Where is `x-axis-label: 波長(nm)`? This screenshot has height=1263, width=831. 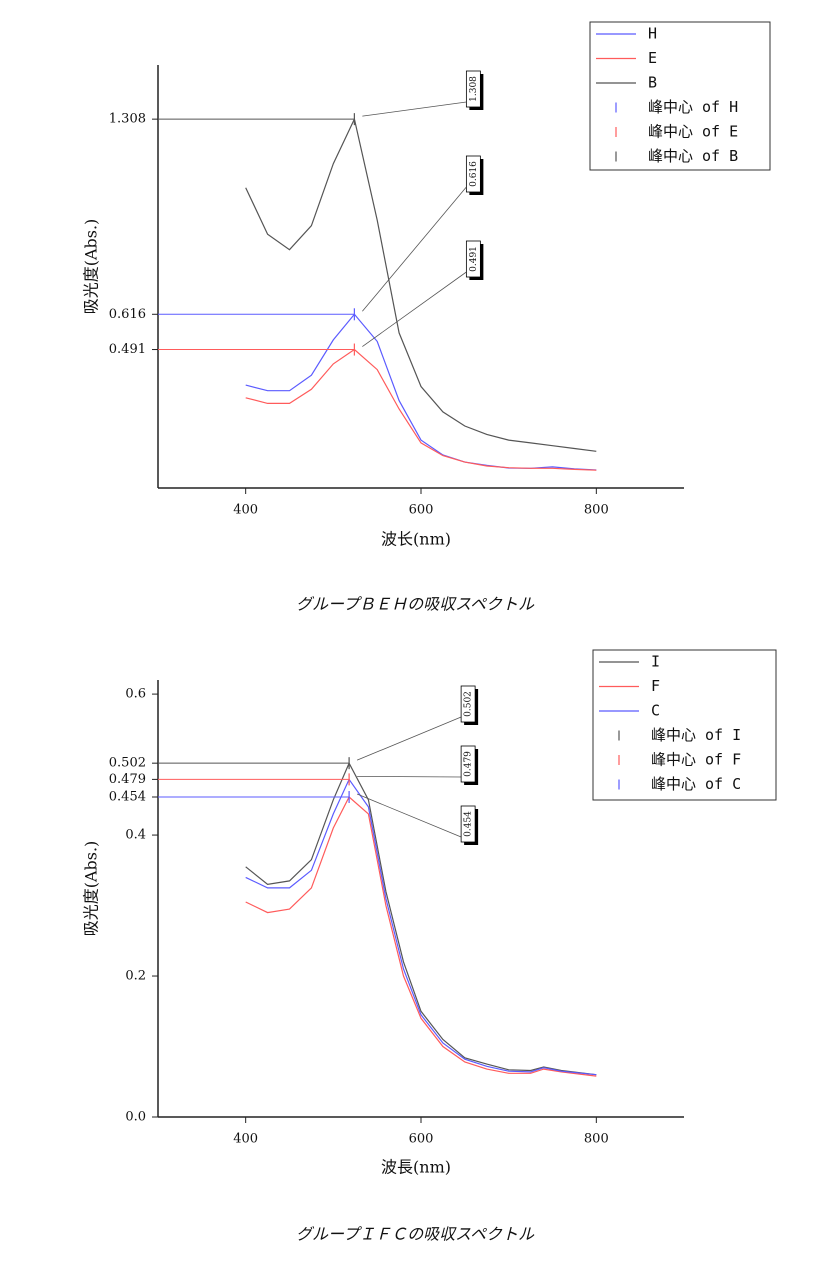 x-axis-label: 波長(nm) is located at coordinates (416, 1167).